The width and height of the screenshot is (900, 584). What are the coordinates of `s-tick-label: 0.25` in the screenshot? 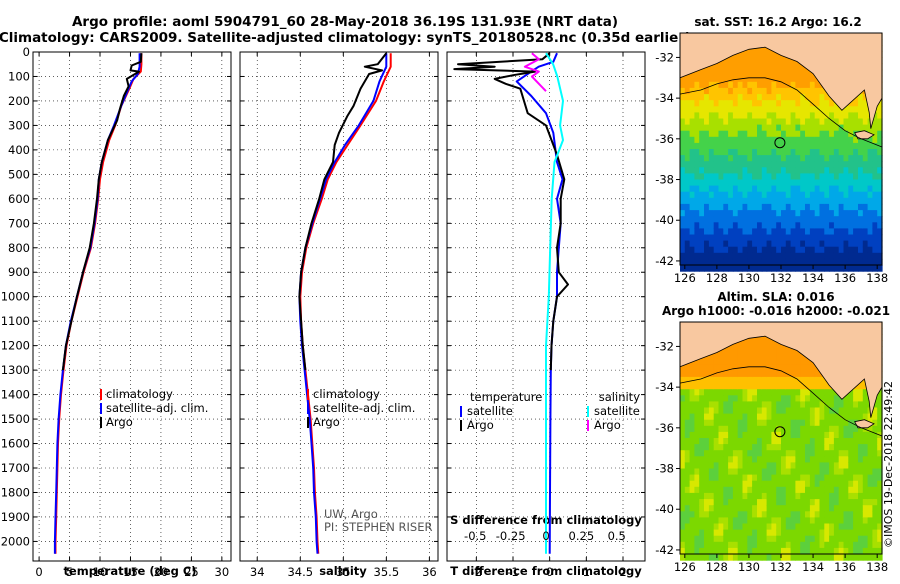 It's located at (582, 536).